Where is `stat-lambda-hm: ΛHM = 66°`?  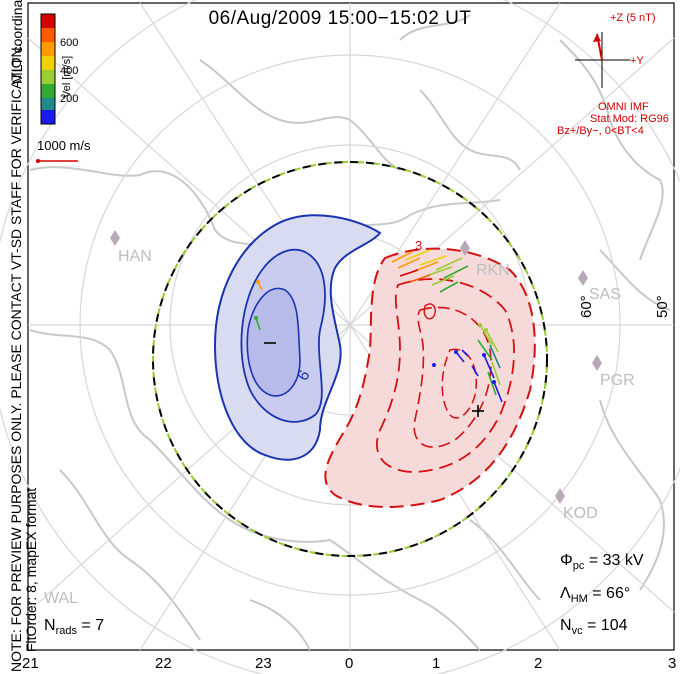 stat-lambda-hm: ΛHM = 66° is located at coordinates (595, 595).